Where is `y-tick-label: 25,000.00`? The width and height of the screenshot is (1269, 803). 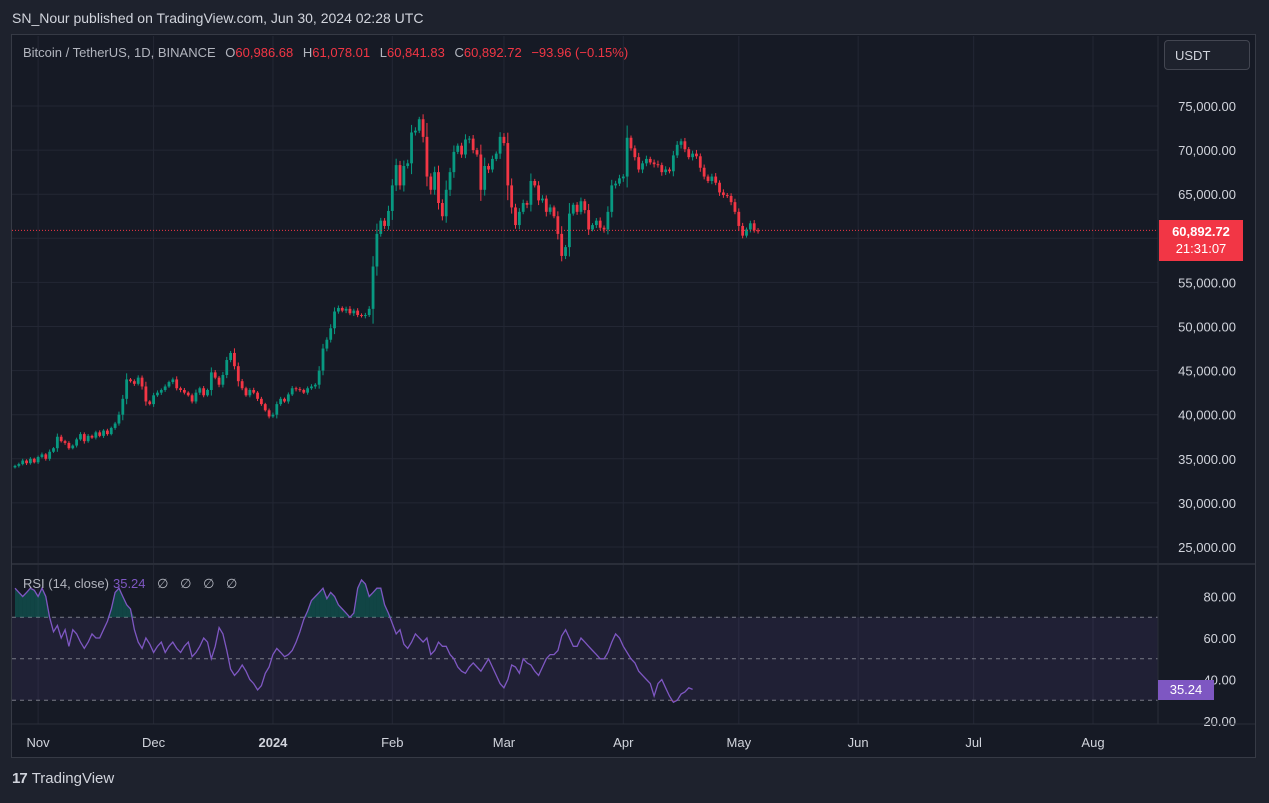
y-tick-label: 25,000.00 is located at coordinates (1207, 547).